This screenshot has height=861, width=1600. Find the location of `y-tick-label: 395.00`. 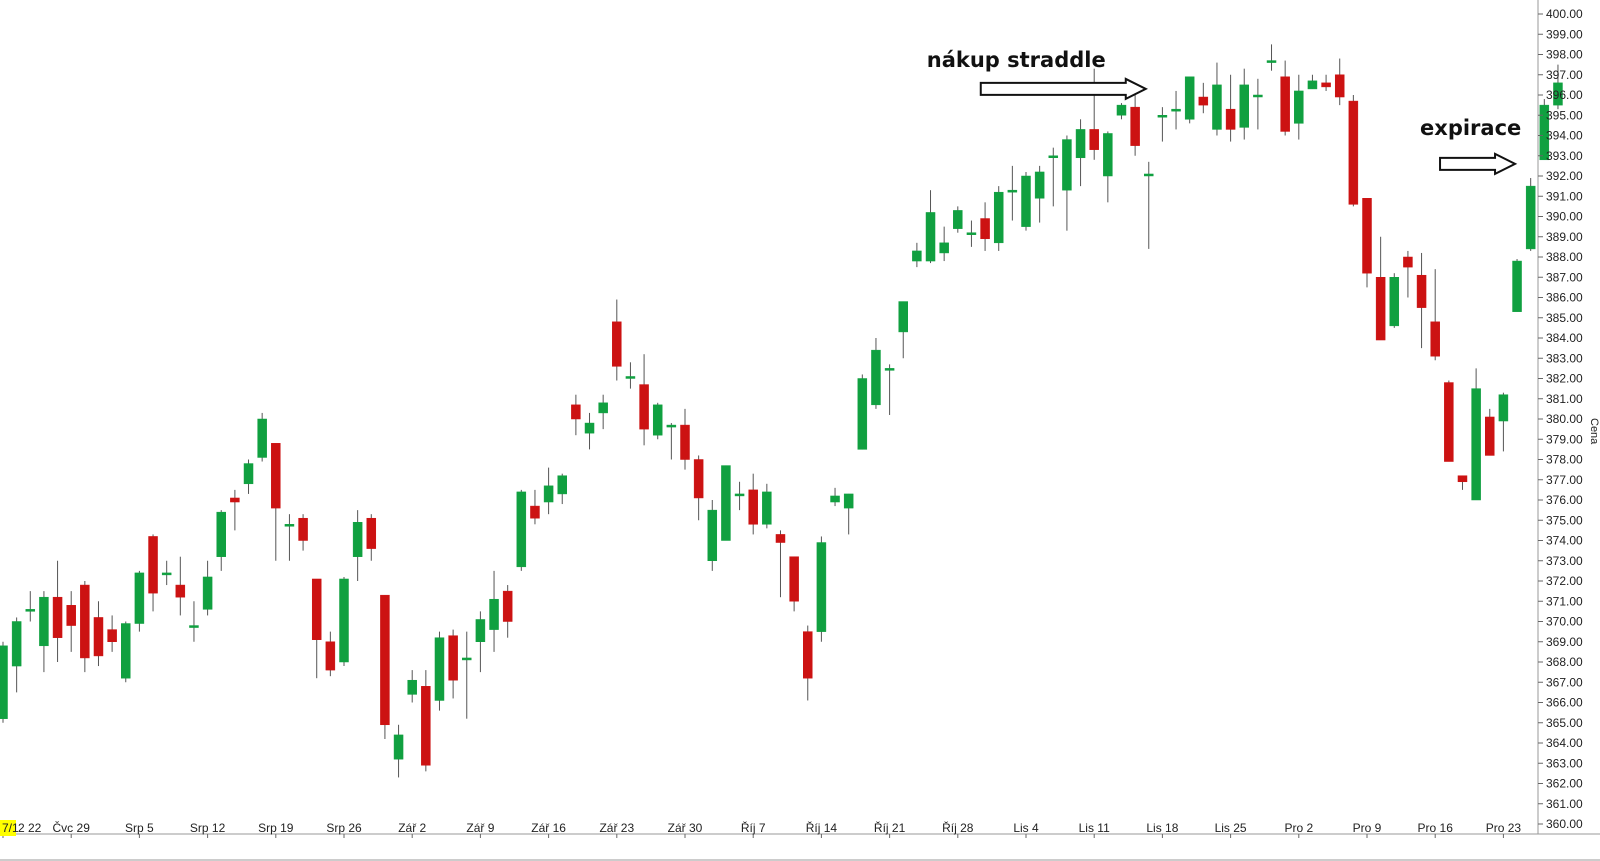

y-tick-label: 395.00 is located at coordinates (1564, 115).